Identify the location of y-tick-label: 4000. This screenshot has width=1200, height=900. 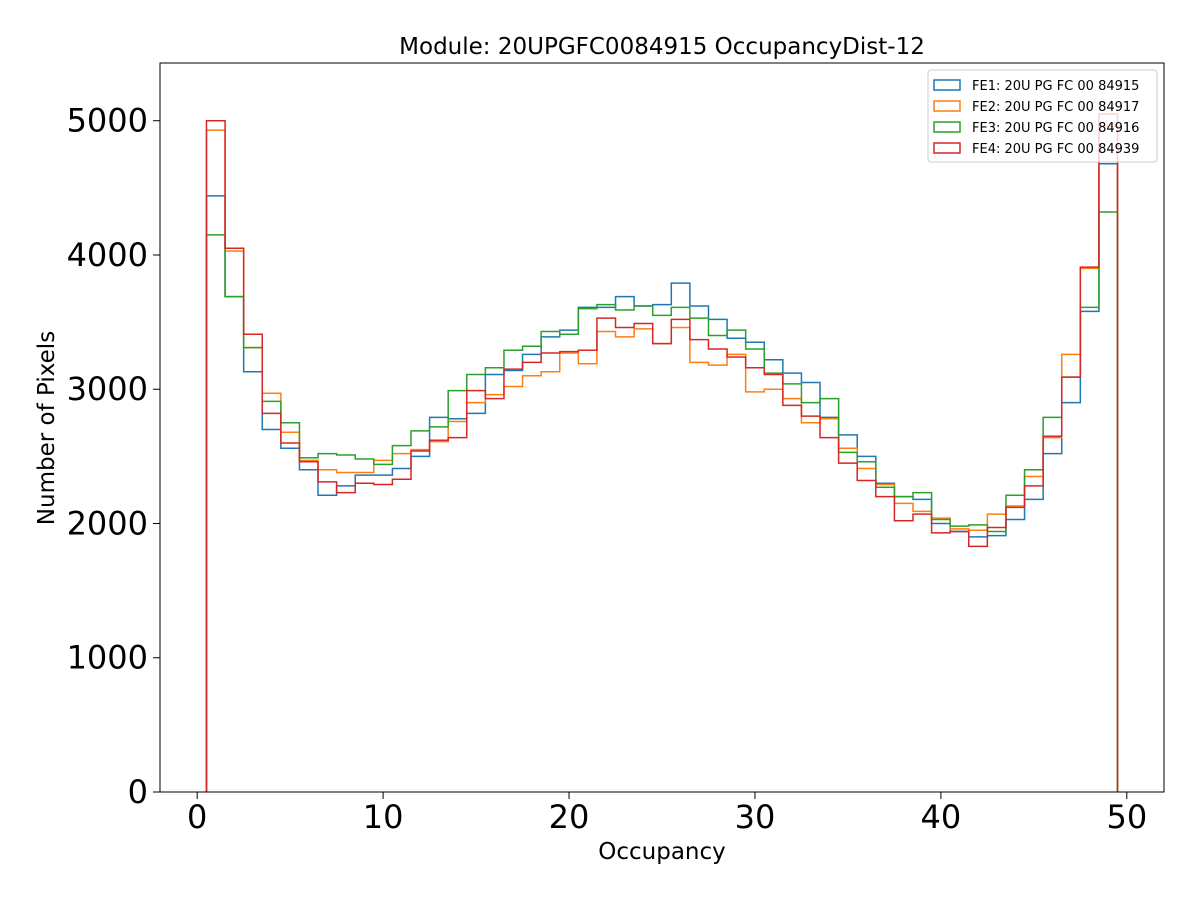
(107, 255).